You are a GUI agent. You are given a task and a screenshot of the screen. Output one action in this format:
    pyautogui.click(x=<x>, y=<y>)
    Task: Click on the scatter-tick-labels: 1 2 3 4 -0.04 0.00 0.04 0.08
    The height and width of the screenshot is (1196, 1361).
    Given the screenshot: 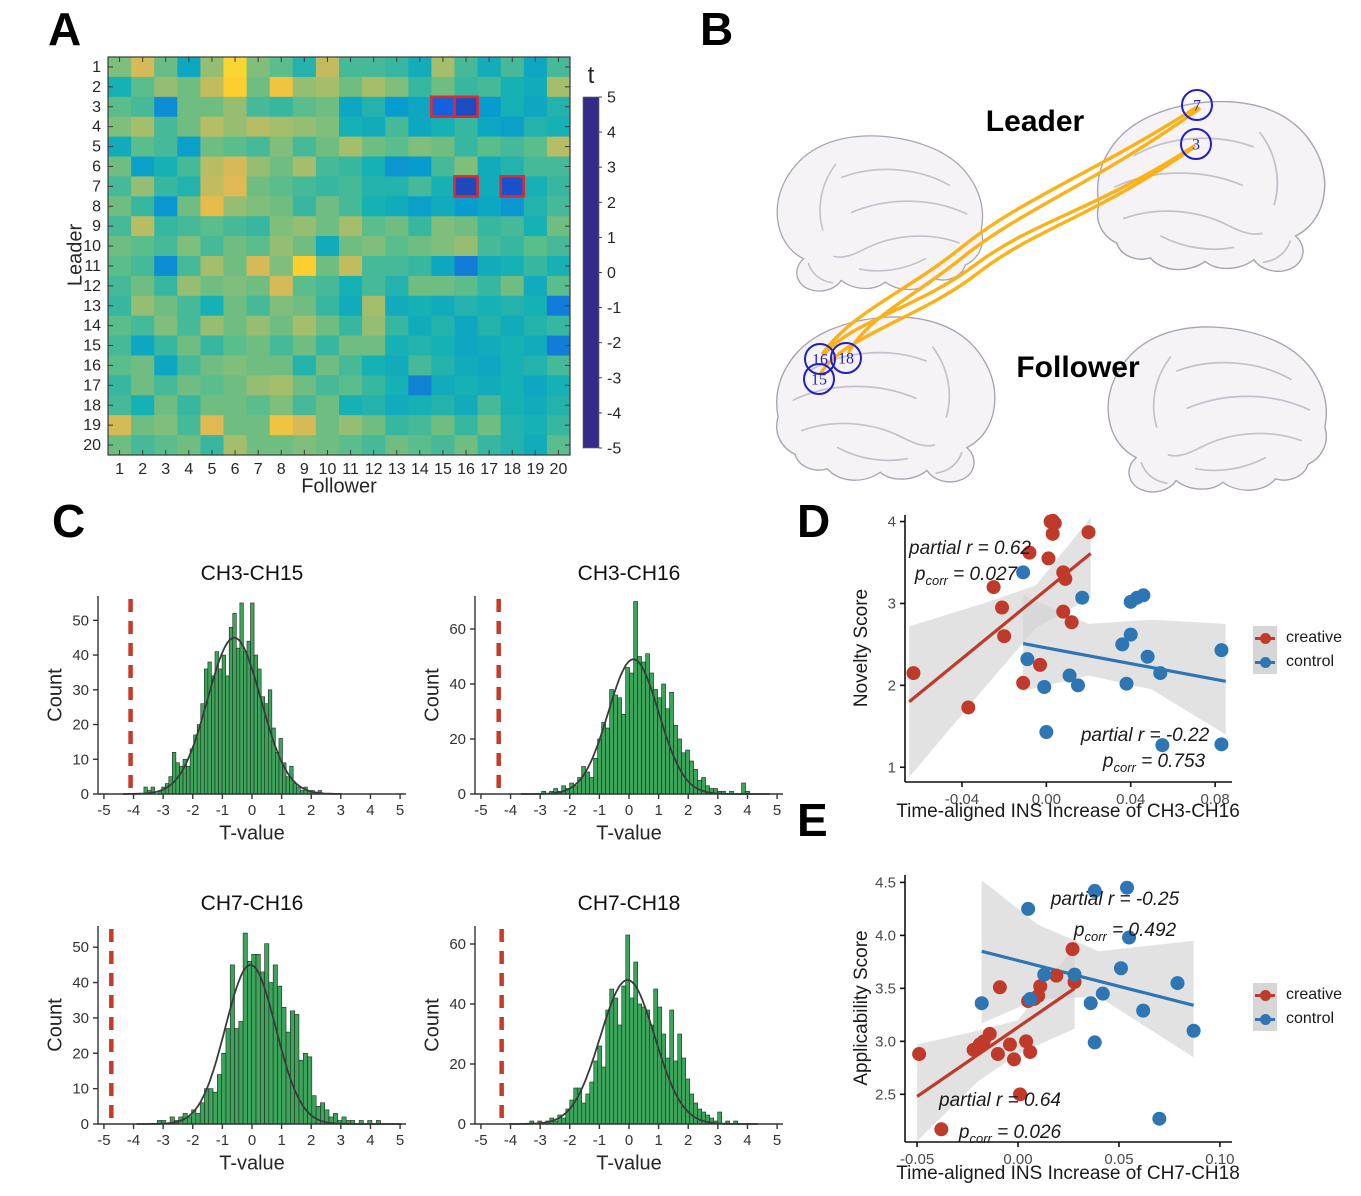 What is the action you would take?
    pyautogui.click(x=1059, y=661)
    